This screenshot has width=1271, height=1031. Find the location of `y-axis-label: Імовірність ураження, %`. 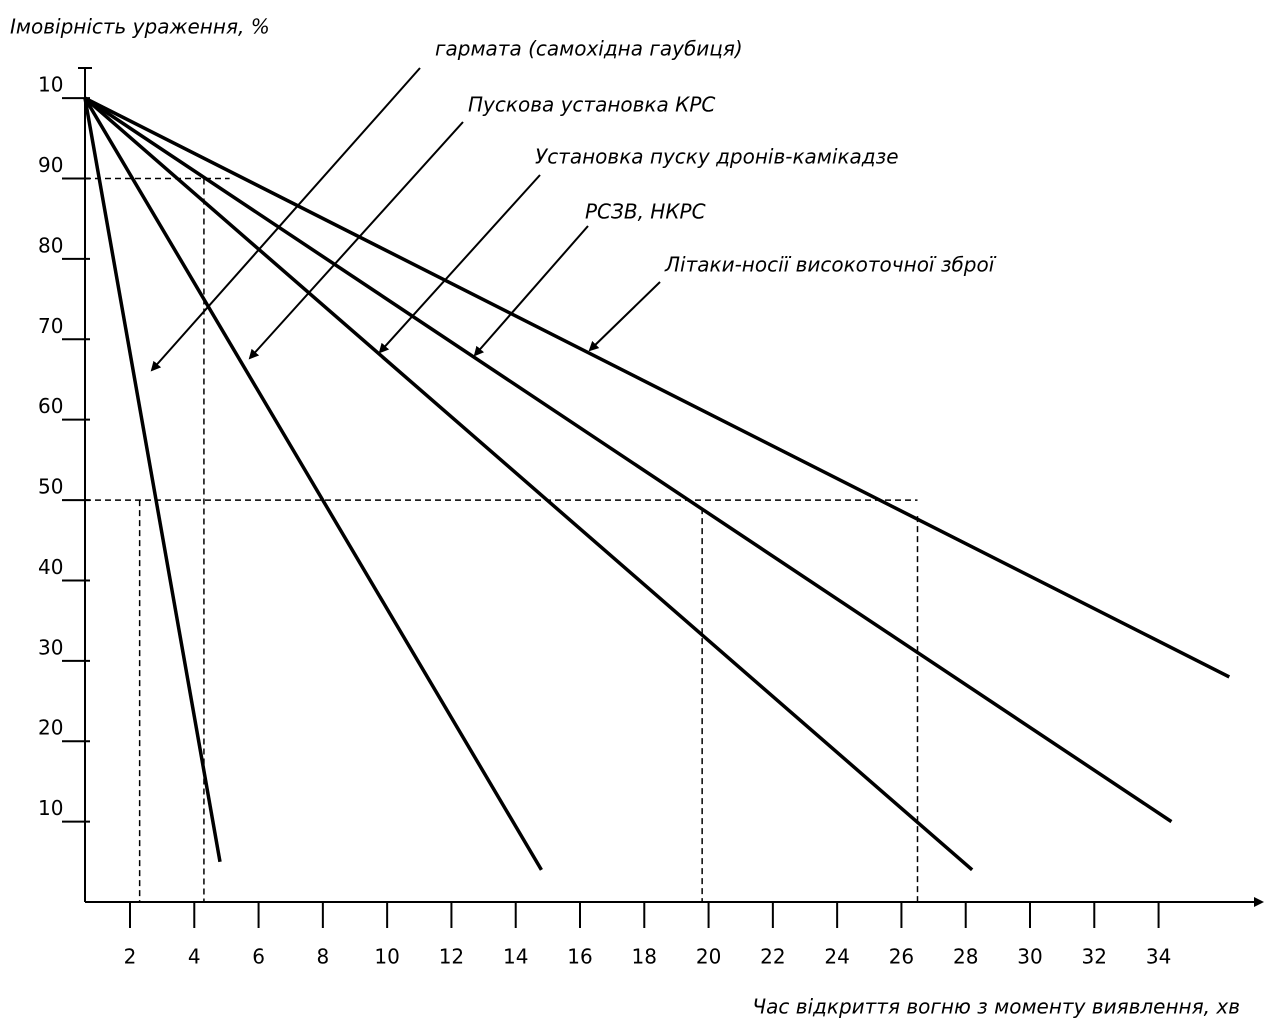

y-axis-label: Імовірність ураження, % is located at coordinates (140, 27).